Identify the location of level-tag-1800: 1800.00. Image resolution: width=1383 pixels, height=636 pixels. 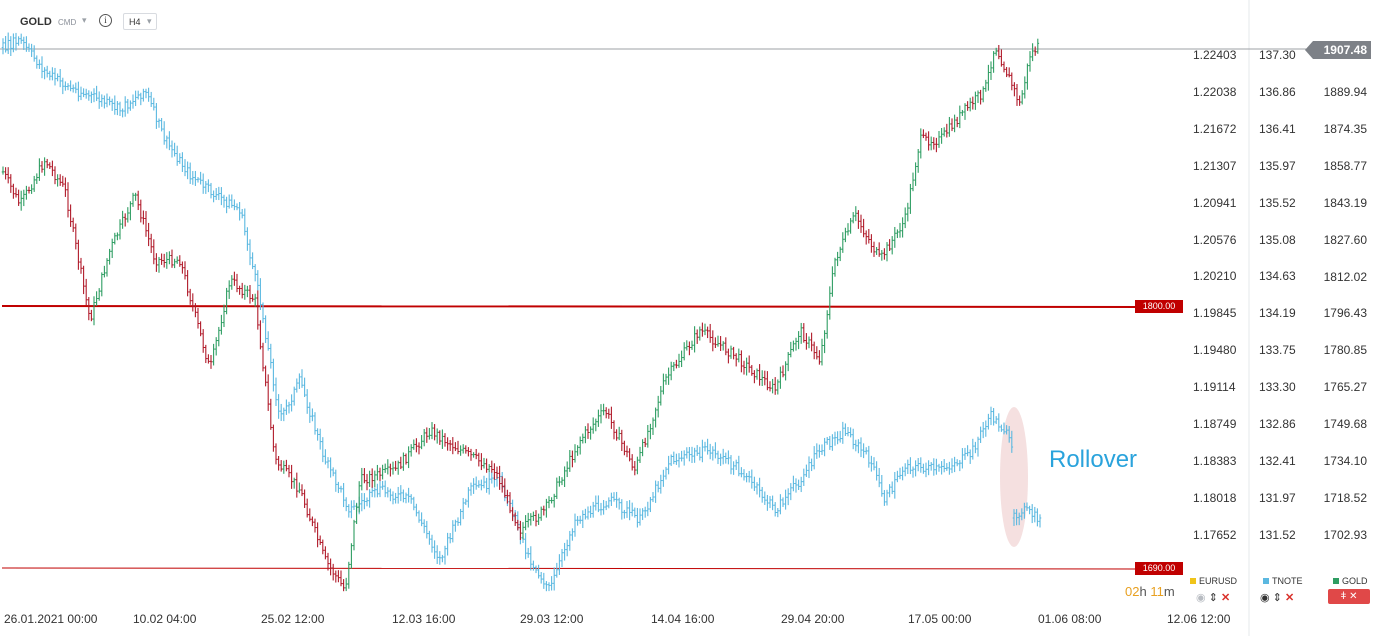
(1159, 306).